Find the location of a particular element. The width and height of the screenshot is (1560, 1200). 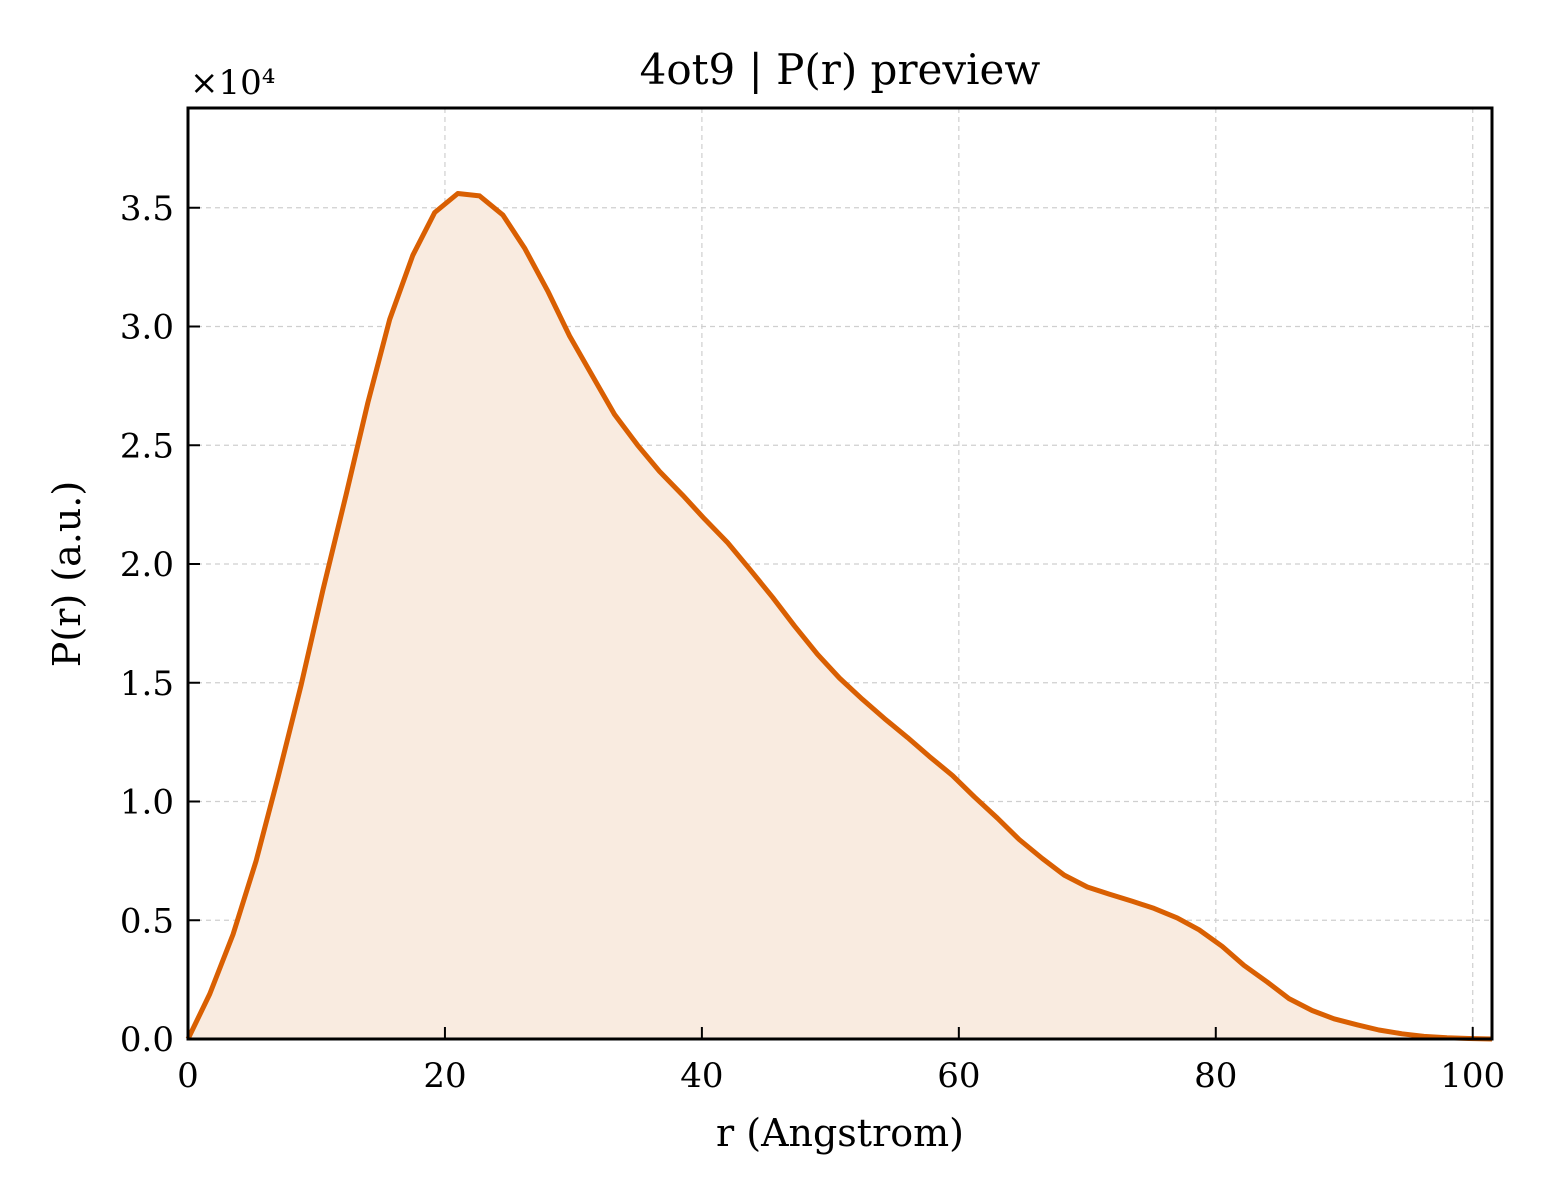

y-scale-note: ×10⁴ is located at coordinates (232, 83).